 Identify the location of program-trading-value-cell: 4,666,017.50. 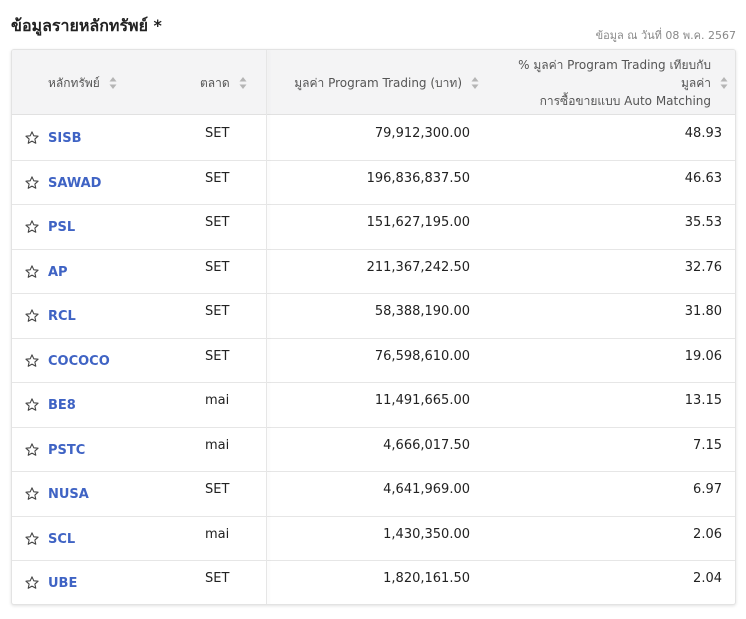
(426, 445).